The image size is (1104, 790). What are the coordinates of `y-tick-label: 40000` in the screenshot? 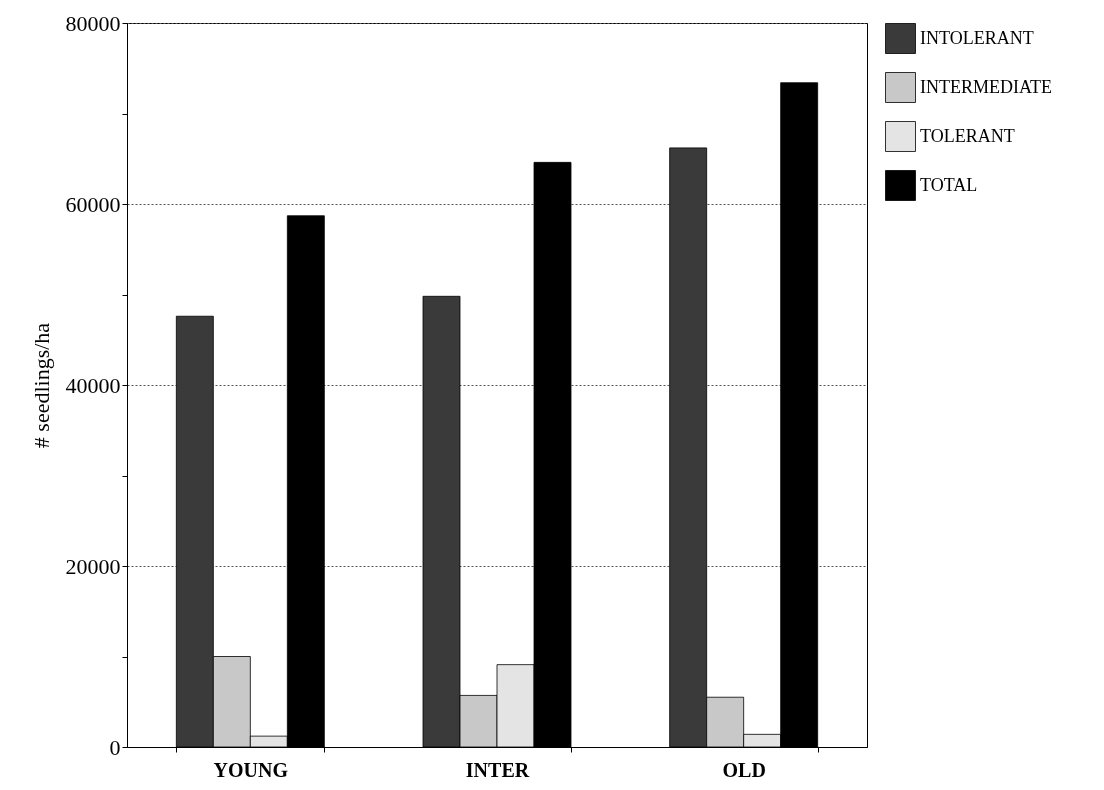 It's located at (93, 385).